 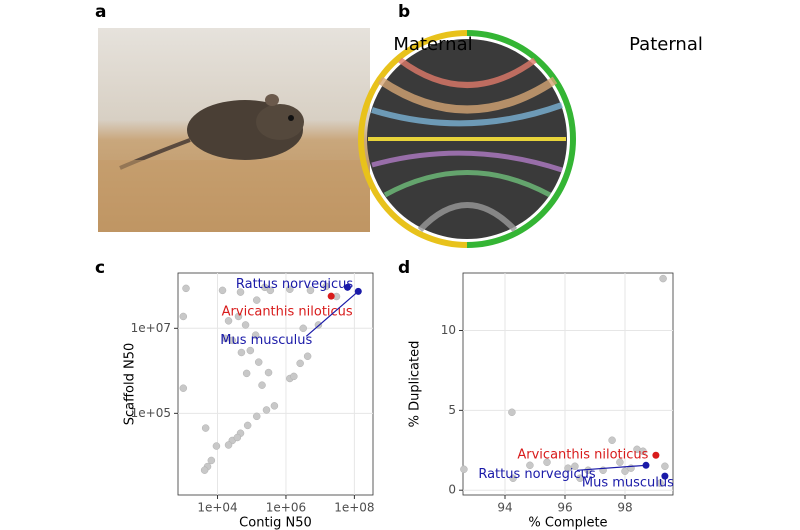 I want to click on x-axis-label: Contig N50, so click(x=275, y=523).